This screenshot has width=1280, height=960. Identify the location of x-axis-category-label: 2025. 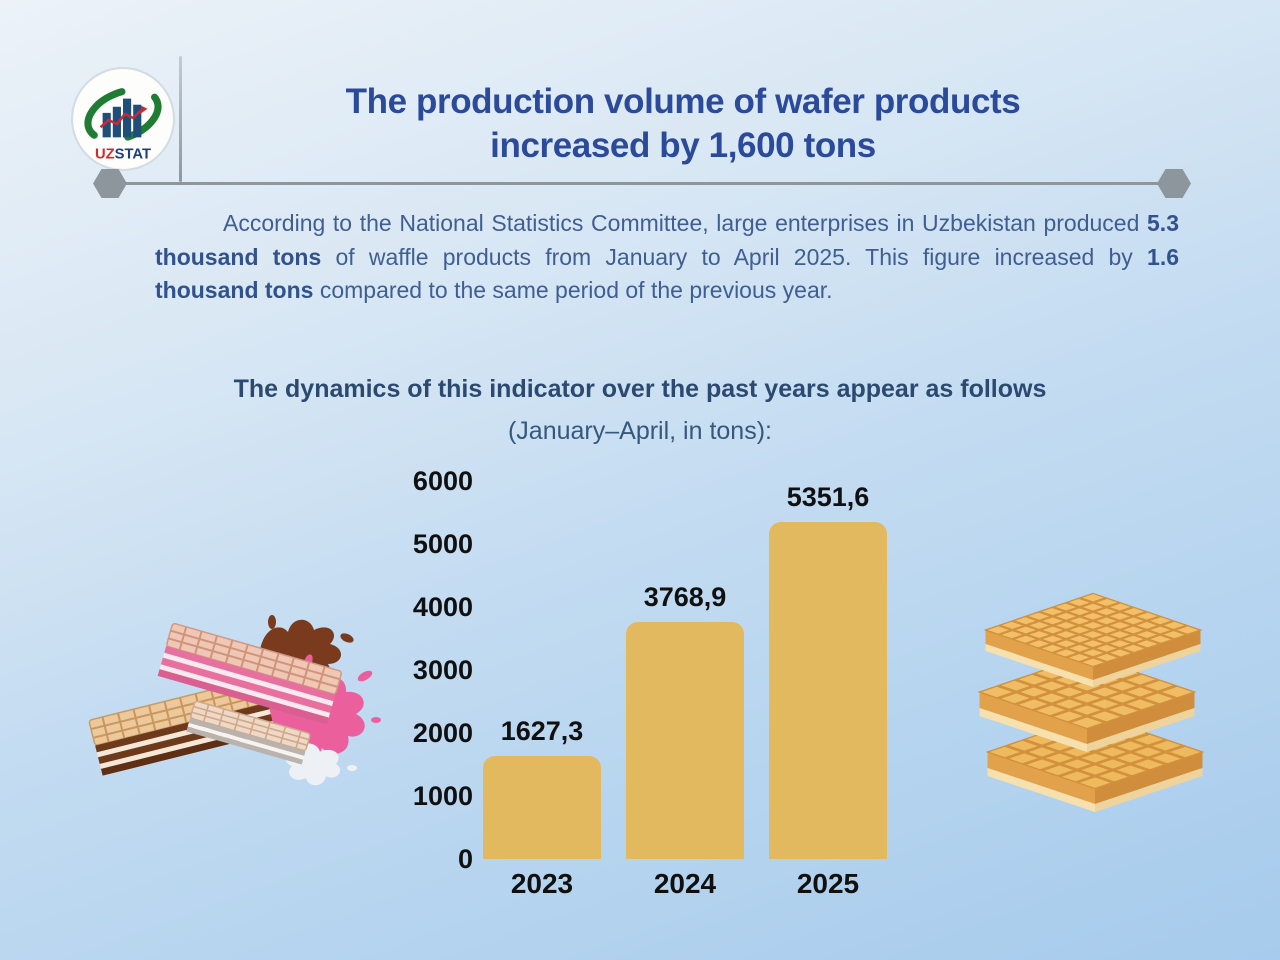
(828, 883).